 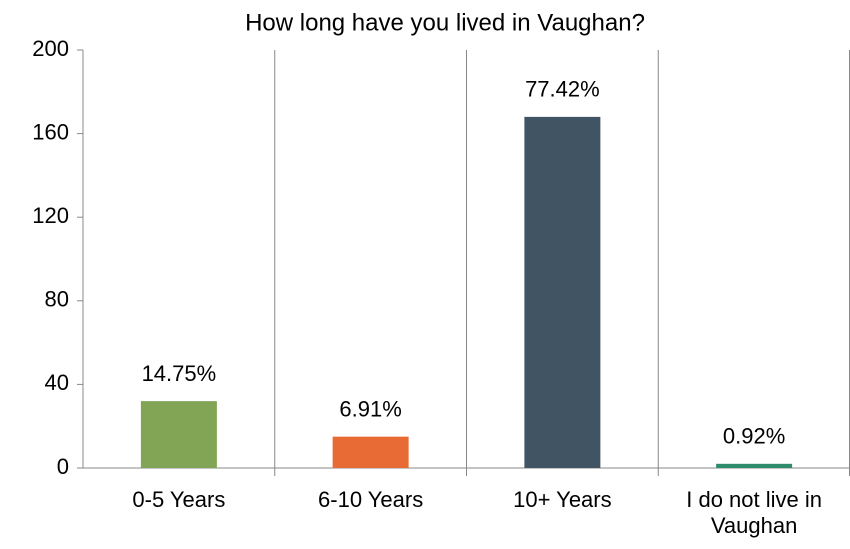 What do you see at coordinates (179, 373) in the screenshot?
I see `data-label: 14.75%` at bounding box center [179, 373].